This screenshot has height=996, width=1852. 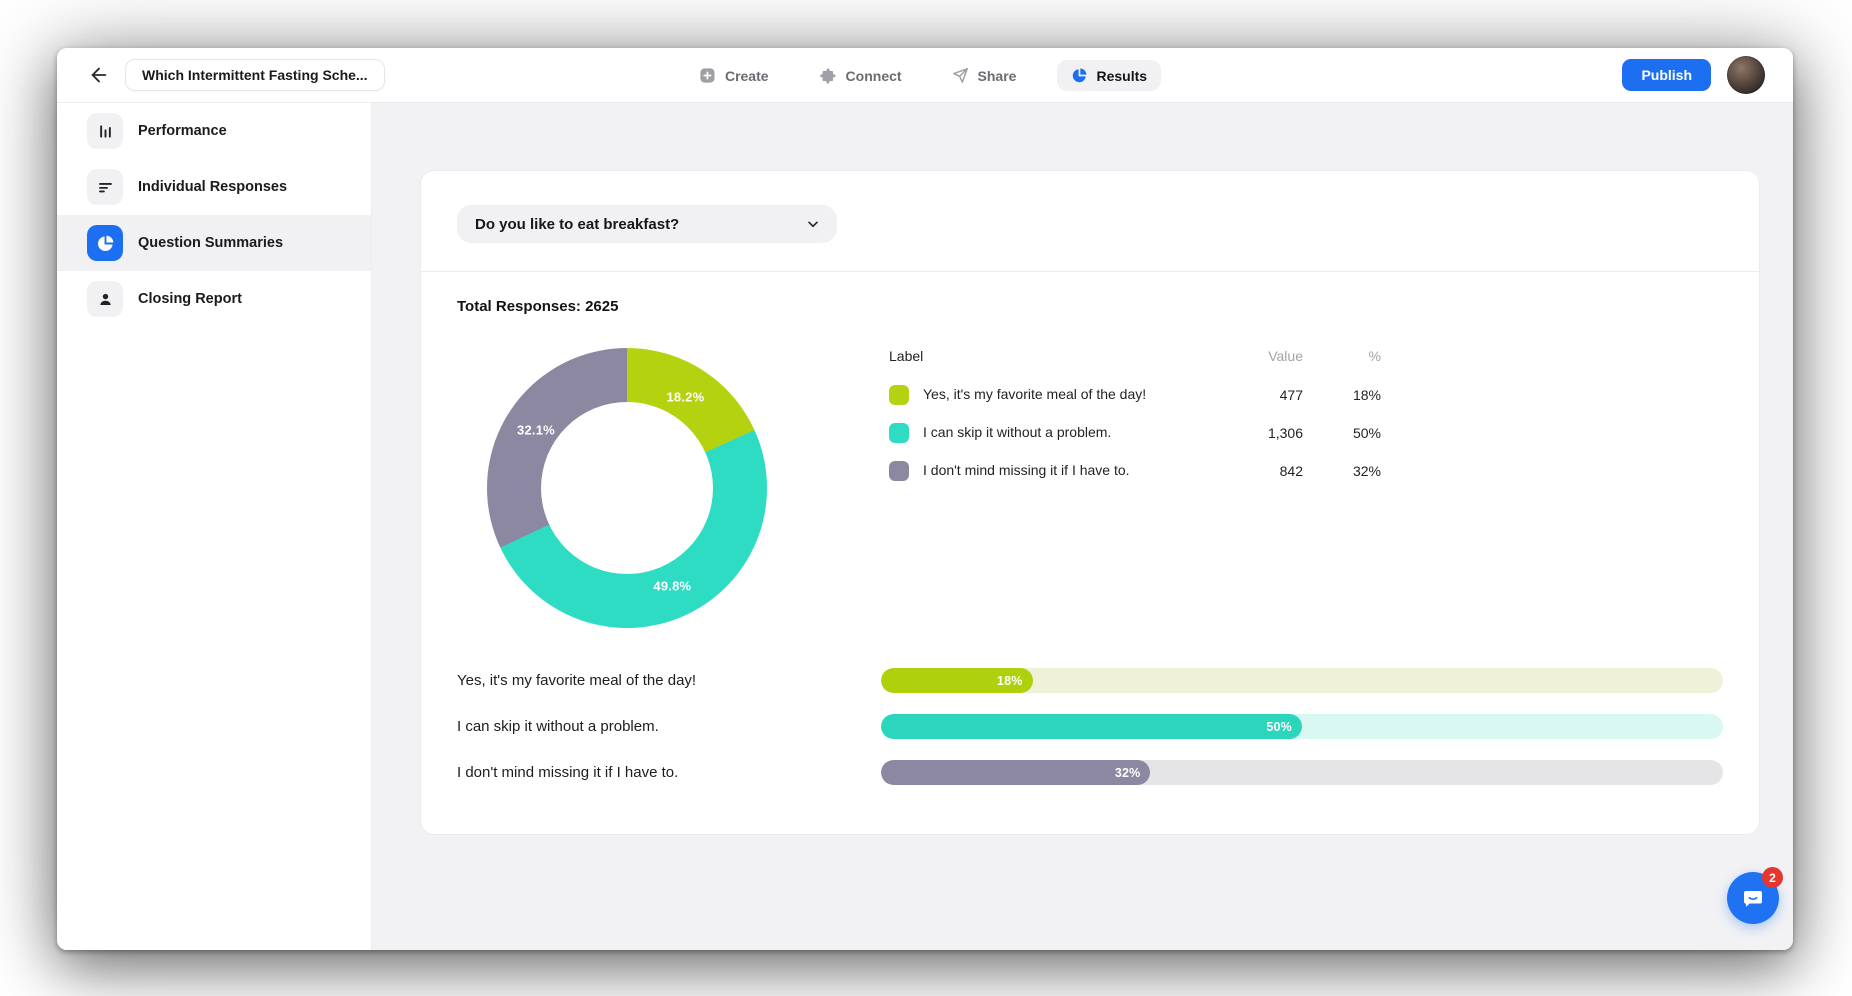 I want to click on legend-pct: 18%, so click(x=1366, y=394).